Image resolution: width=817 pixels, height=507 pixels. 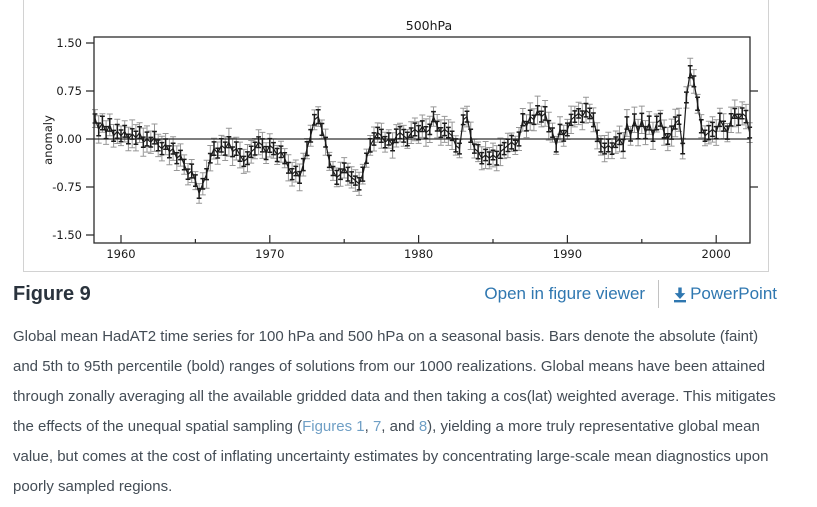 What do you see at coordinates (333, 426) in the screenshot?
I see `caption-link-figure-1: Figures 1` at bounding box center [333, 426].